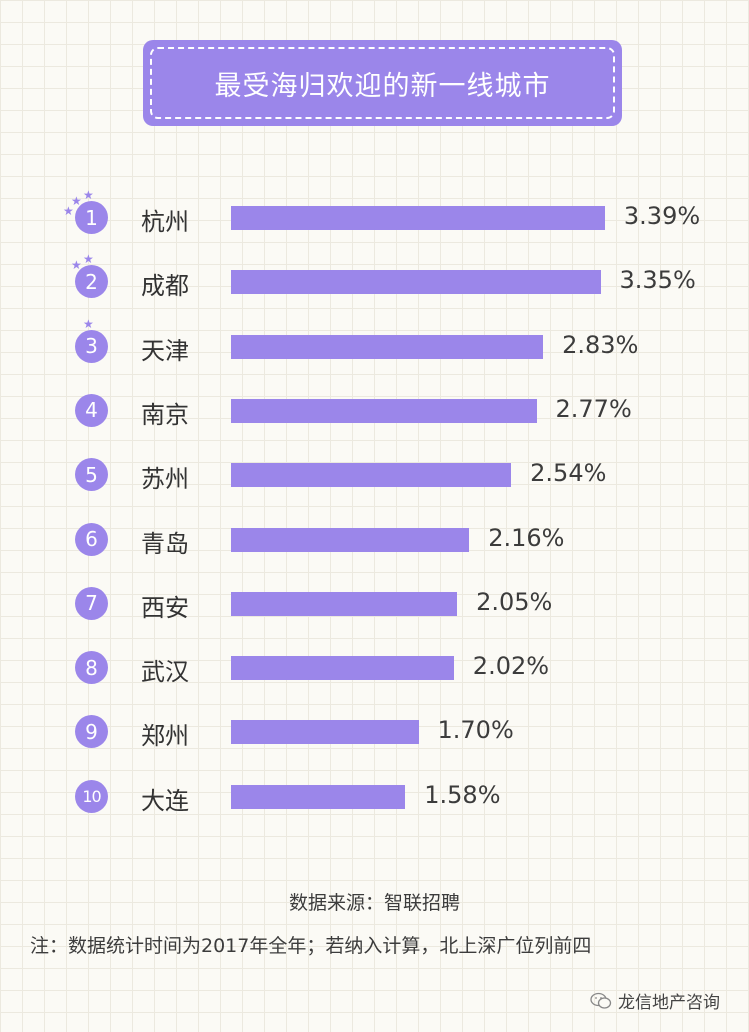 The width and height of the screenshot is (749, 1032). I want to click on chart-row: 4 南京 2.77%, so click(374, 396).